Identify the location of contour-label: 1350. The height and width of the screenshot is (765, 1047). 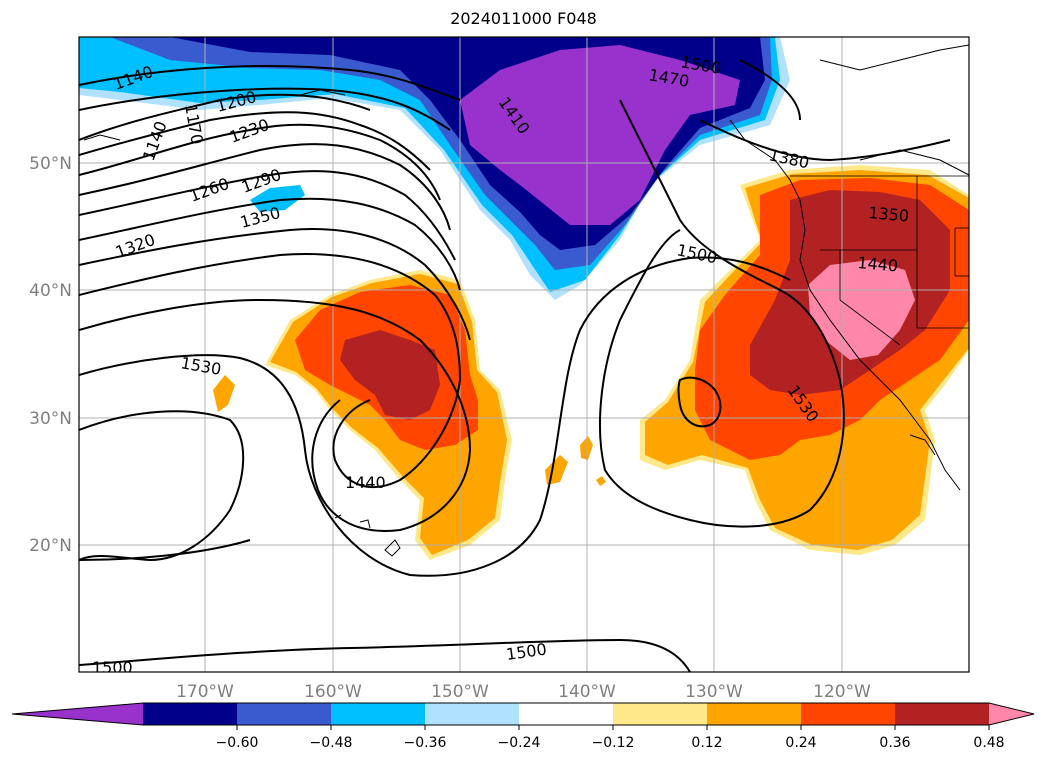
(889, 214).